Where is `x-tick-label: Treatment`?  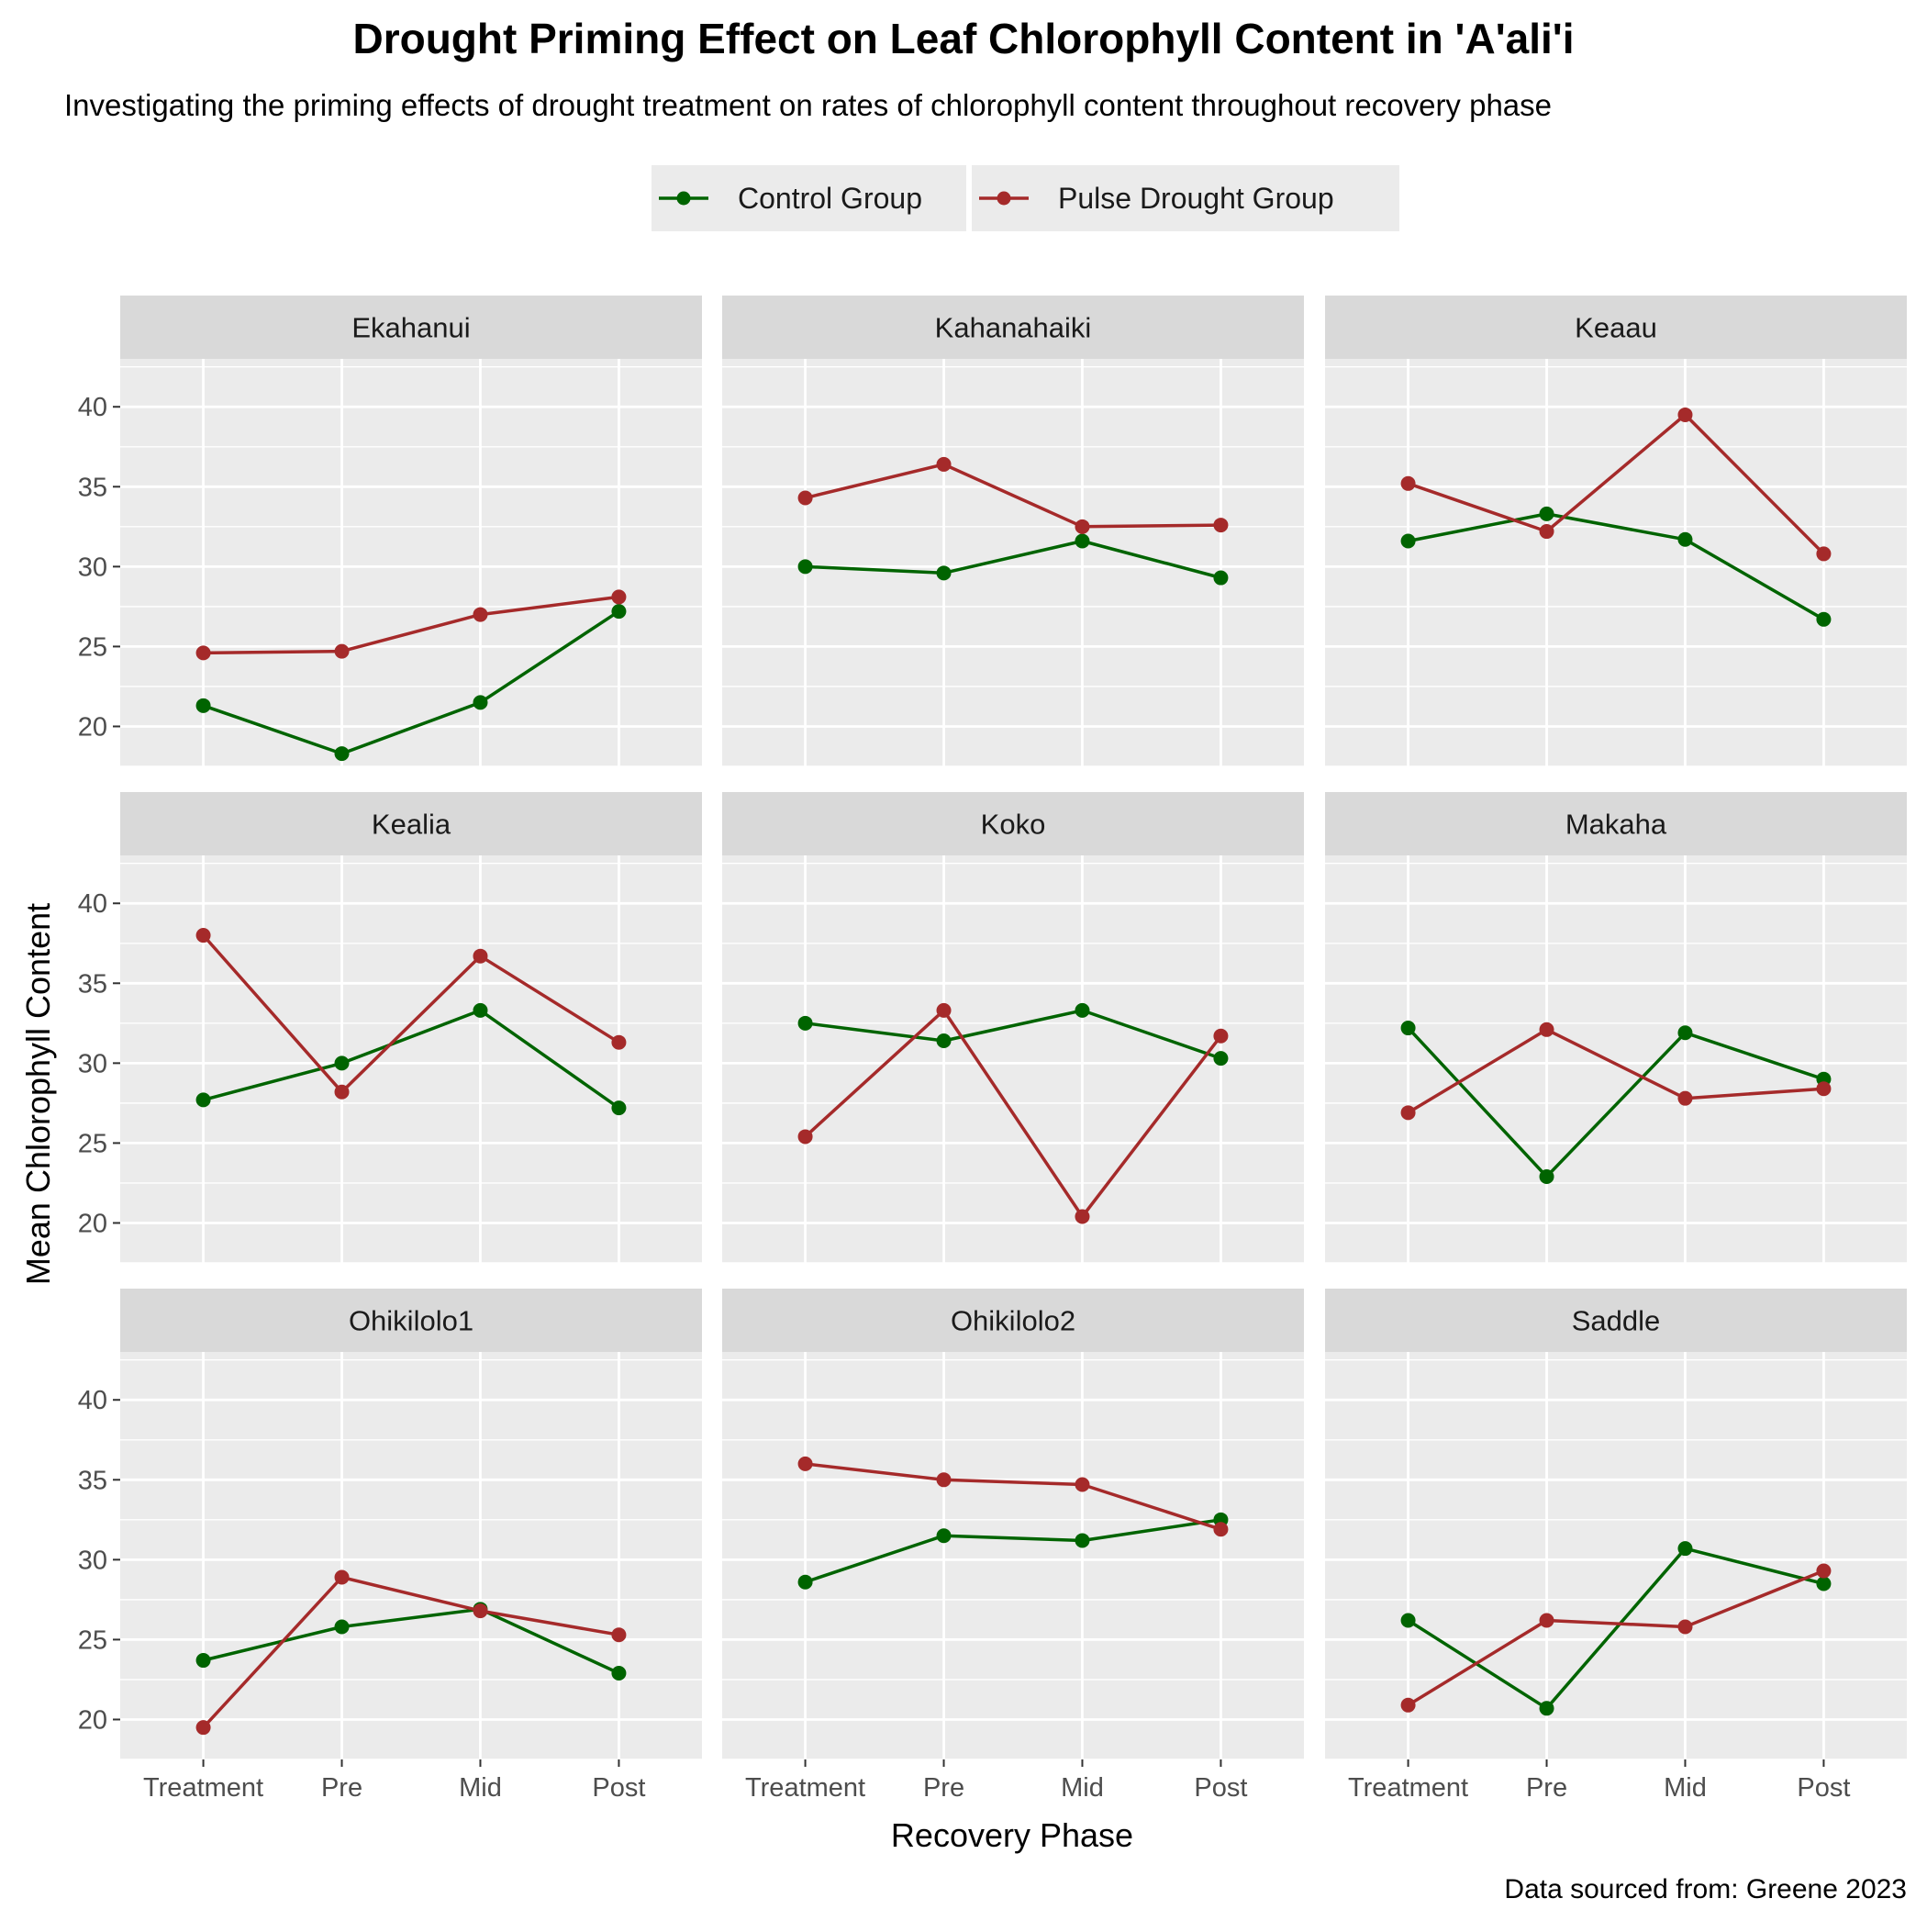 x-tick-label: Treatment is located at coordinates (203, 1788).